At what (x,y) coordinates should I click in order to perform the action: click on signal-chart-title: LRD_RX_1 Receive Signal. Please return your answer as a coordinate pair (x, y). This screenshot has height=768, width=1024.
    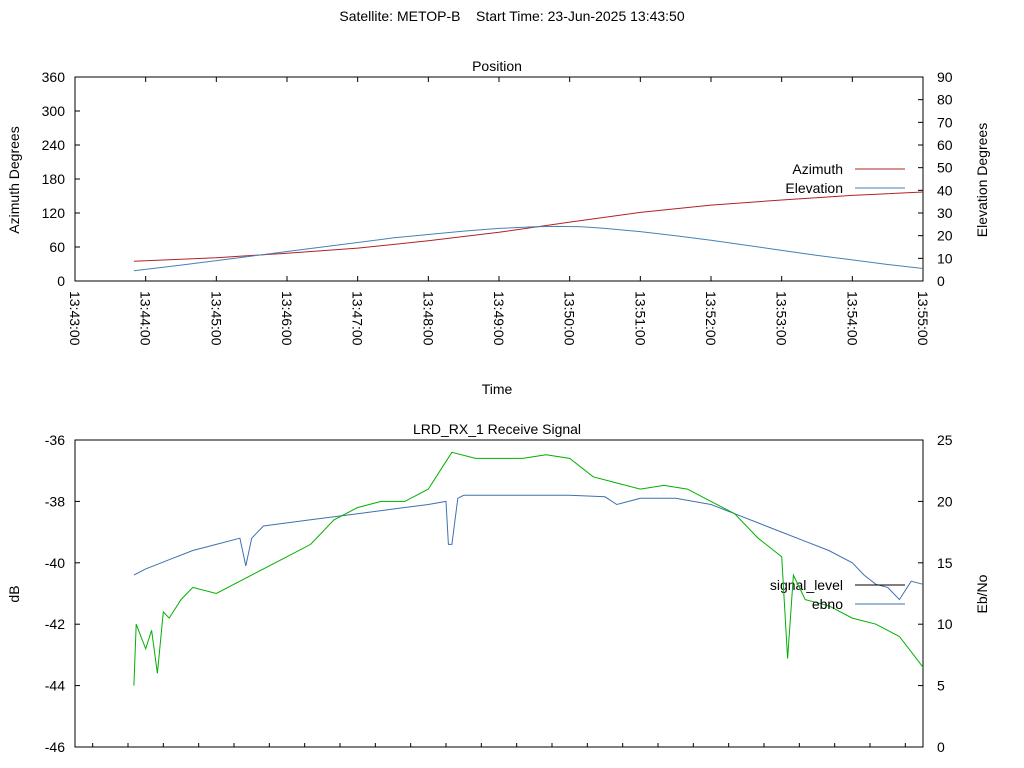
    Looking at the image, I should click on (497, 429).